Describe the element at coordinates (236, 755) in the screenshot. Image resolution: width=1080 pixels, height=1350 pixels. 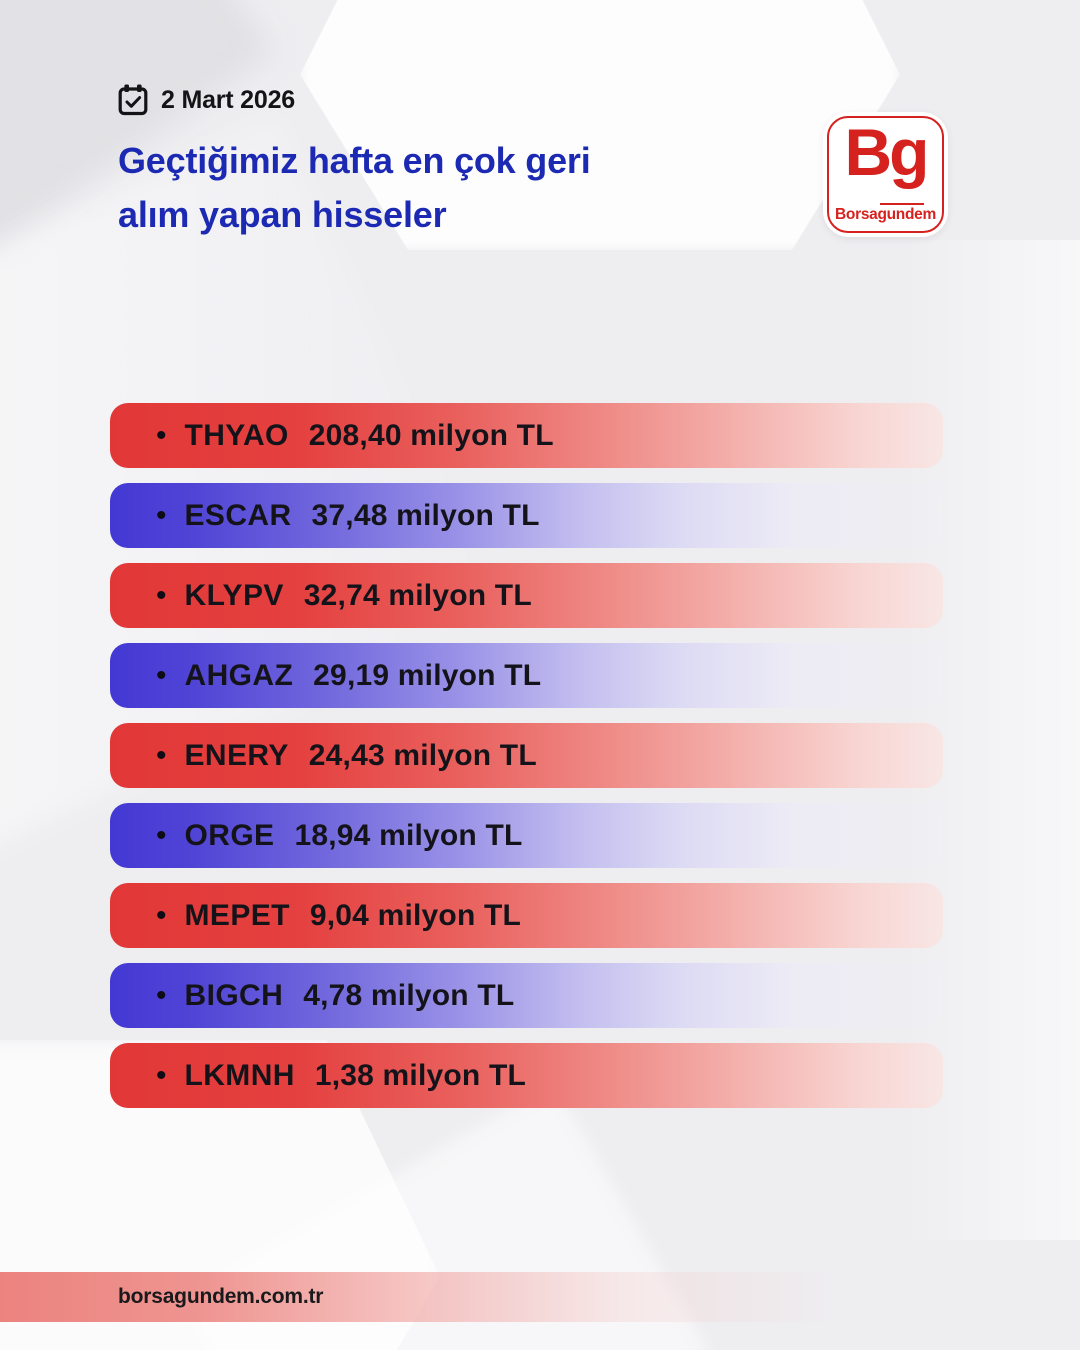
I see `stock-ticker: ENERY` at that location.